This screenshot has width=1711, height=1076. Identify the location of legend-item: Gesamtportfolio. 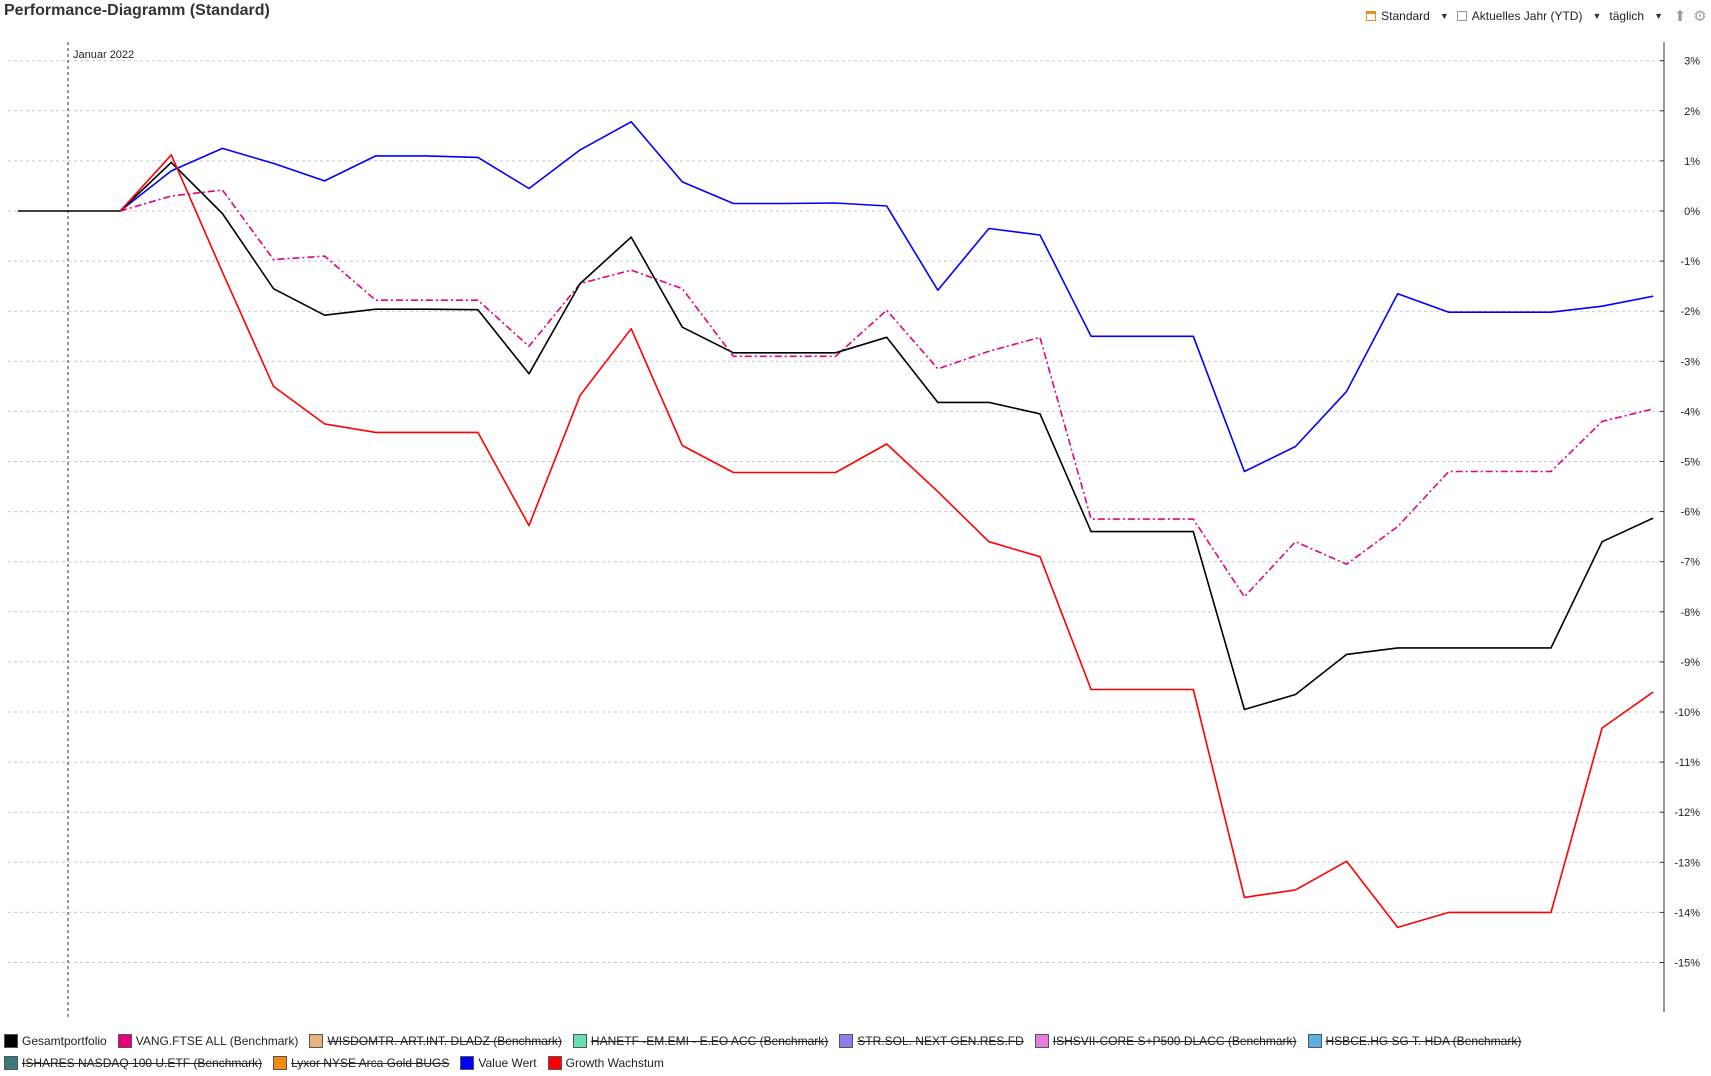
(55, 1041).